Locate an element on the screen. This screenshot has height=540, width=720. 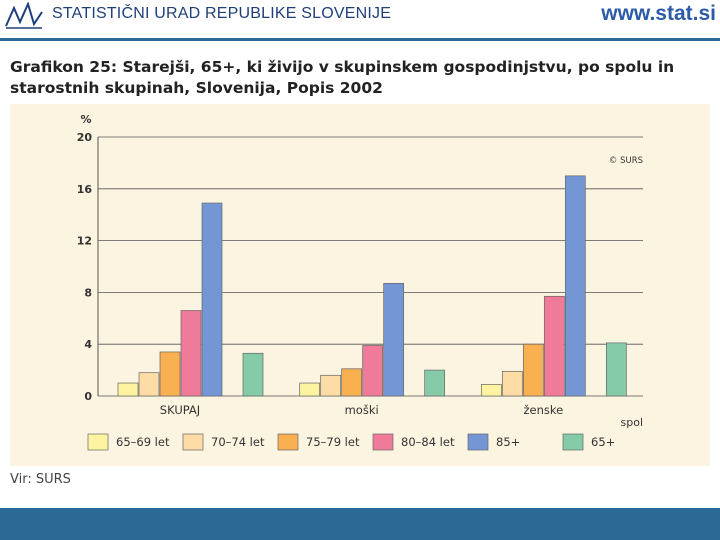
header-divider is located at coordinates (360, 39).